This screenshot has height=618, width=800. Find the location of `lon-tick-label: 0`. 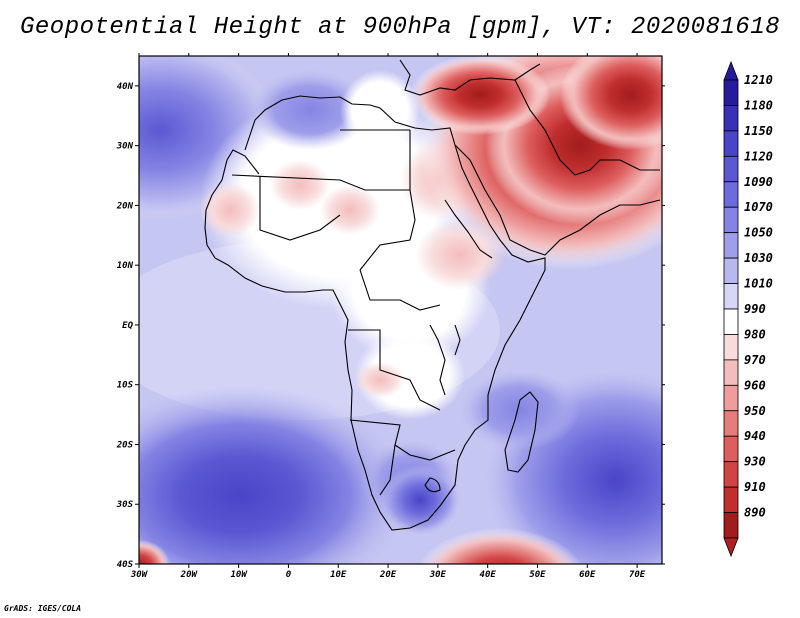

lon-tick-label: 0 is located at coordinates (289, 575).